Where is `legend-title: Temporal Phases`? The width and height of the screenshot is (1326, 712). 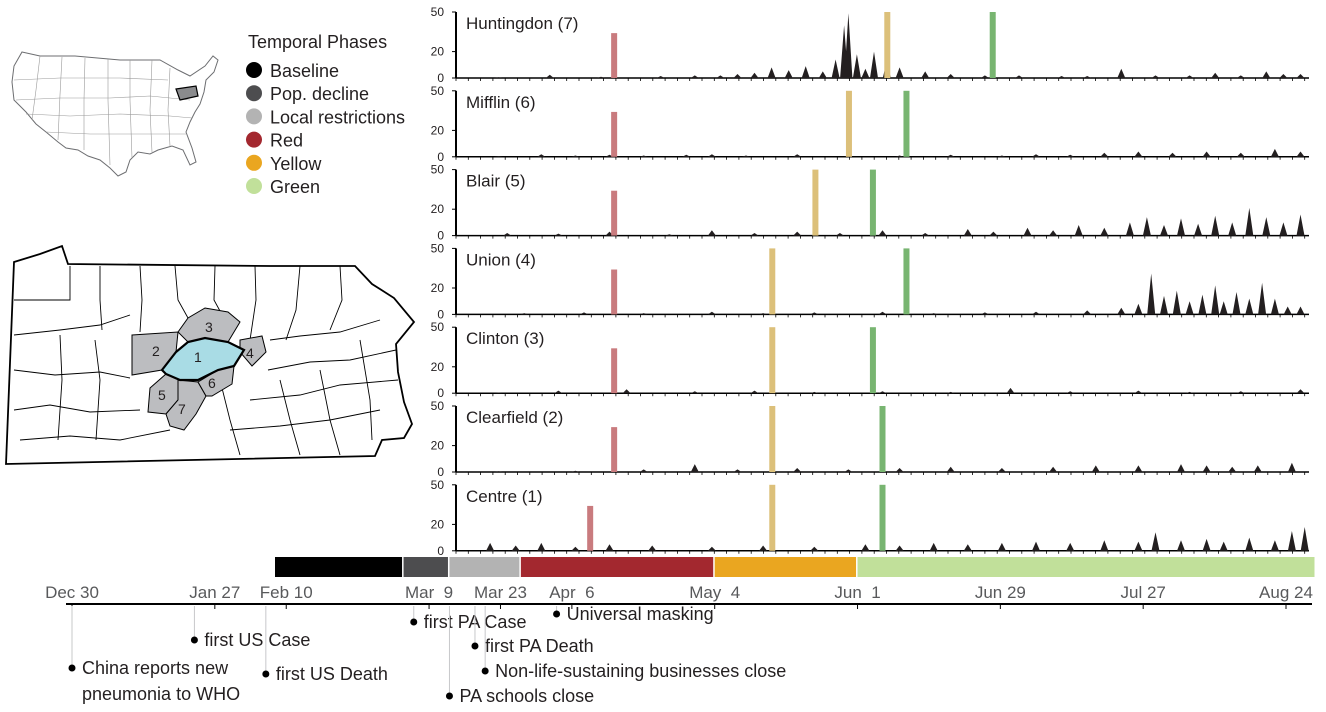
legend-title: Temporal Phases is located at coordinates (317, 42).